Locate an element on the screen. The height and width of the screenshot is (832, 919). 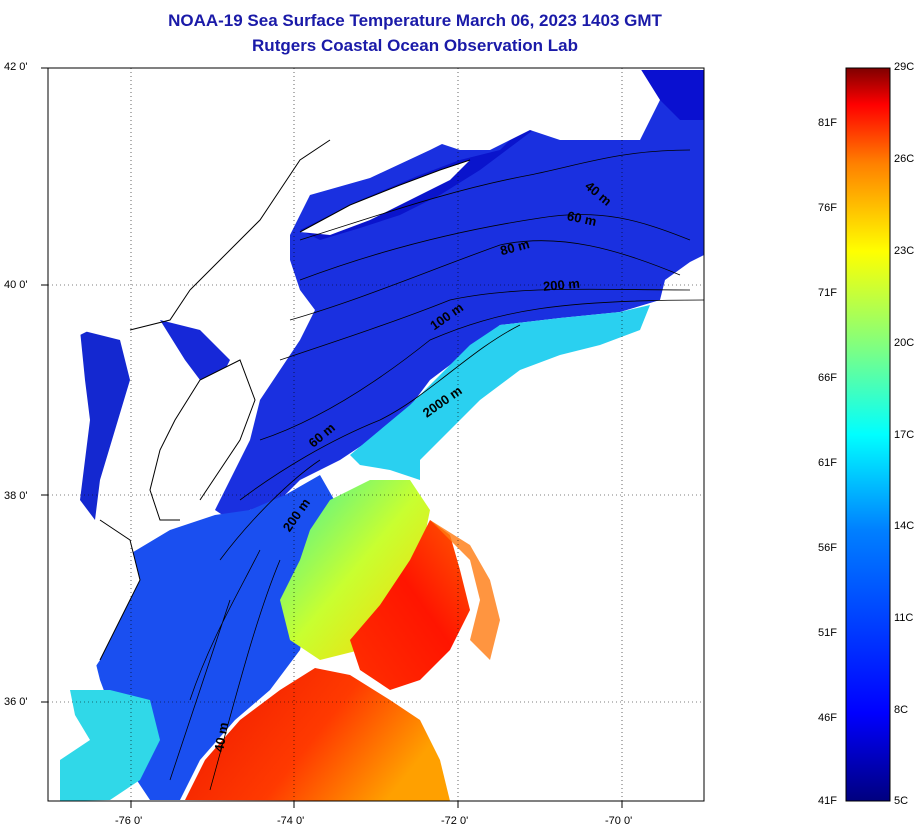
warm-speckles is located at coordinates (465, 590).